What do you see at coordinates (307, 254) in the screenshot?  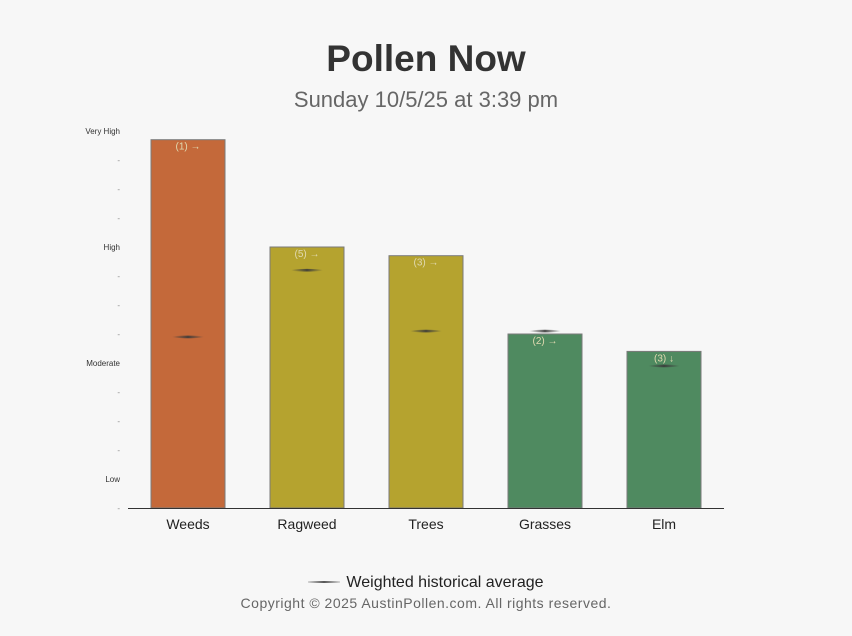 I see `bar-annotation: (5) →` at bounding box center [307, 254].